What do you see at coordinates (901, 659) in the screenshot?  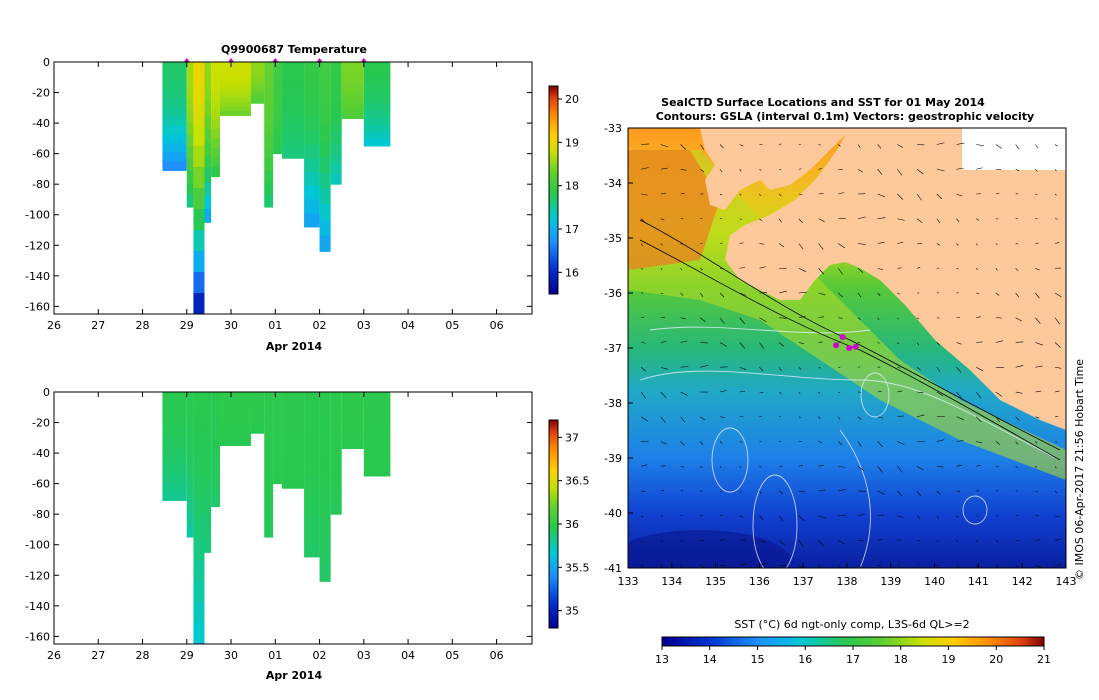 I see `sst-colorbar-tick-label: 18` at bounding box center [901, 659].